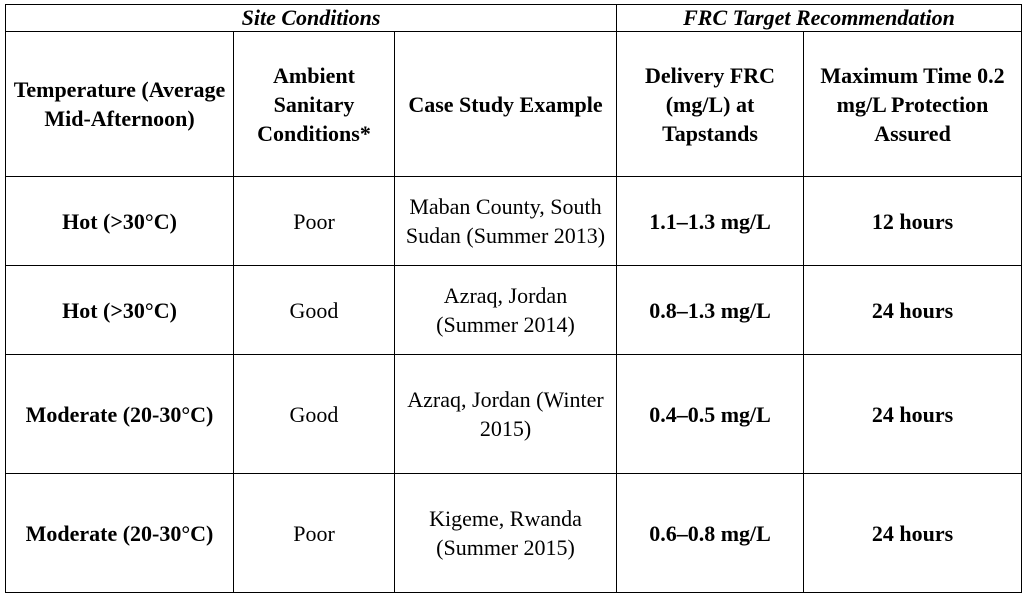 The height and width of the screenshot is (593, 1024). I want to click on delivery-frc-cell: 0.6–0.8 mg/L, so click(710, 533).